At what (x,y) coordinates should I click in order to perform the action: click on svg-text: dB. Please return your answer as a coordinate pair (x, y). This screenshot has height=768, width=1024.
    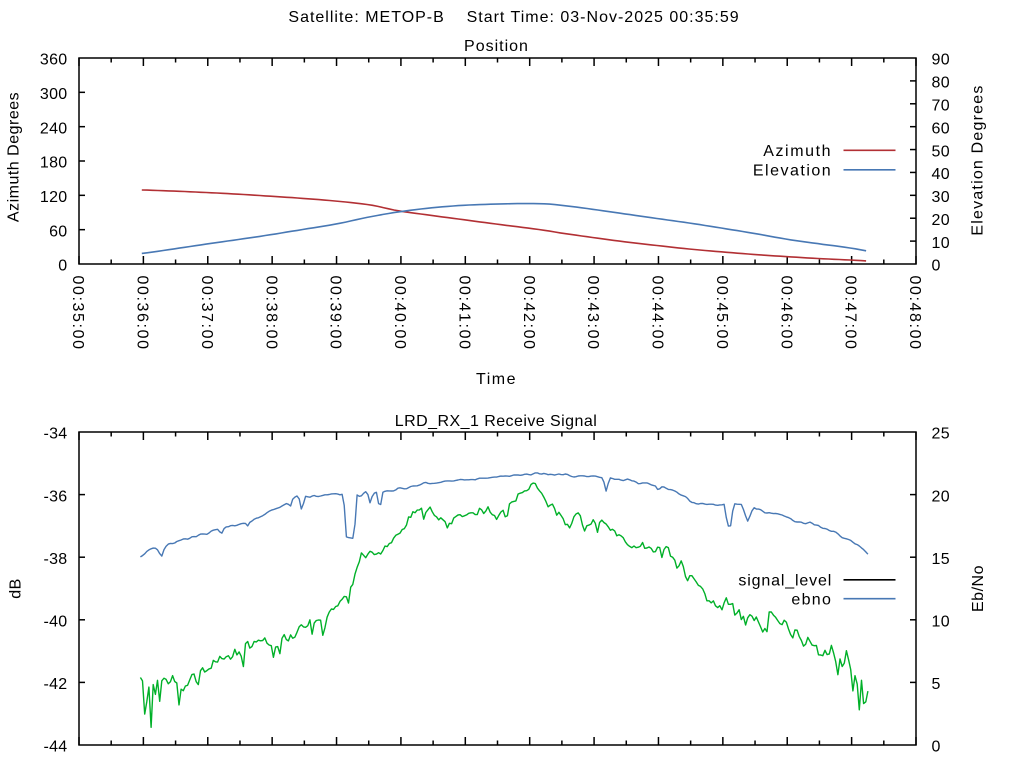
    Looking at the image, I should click on (15, 588).